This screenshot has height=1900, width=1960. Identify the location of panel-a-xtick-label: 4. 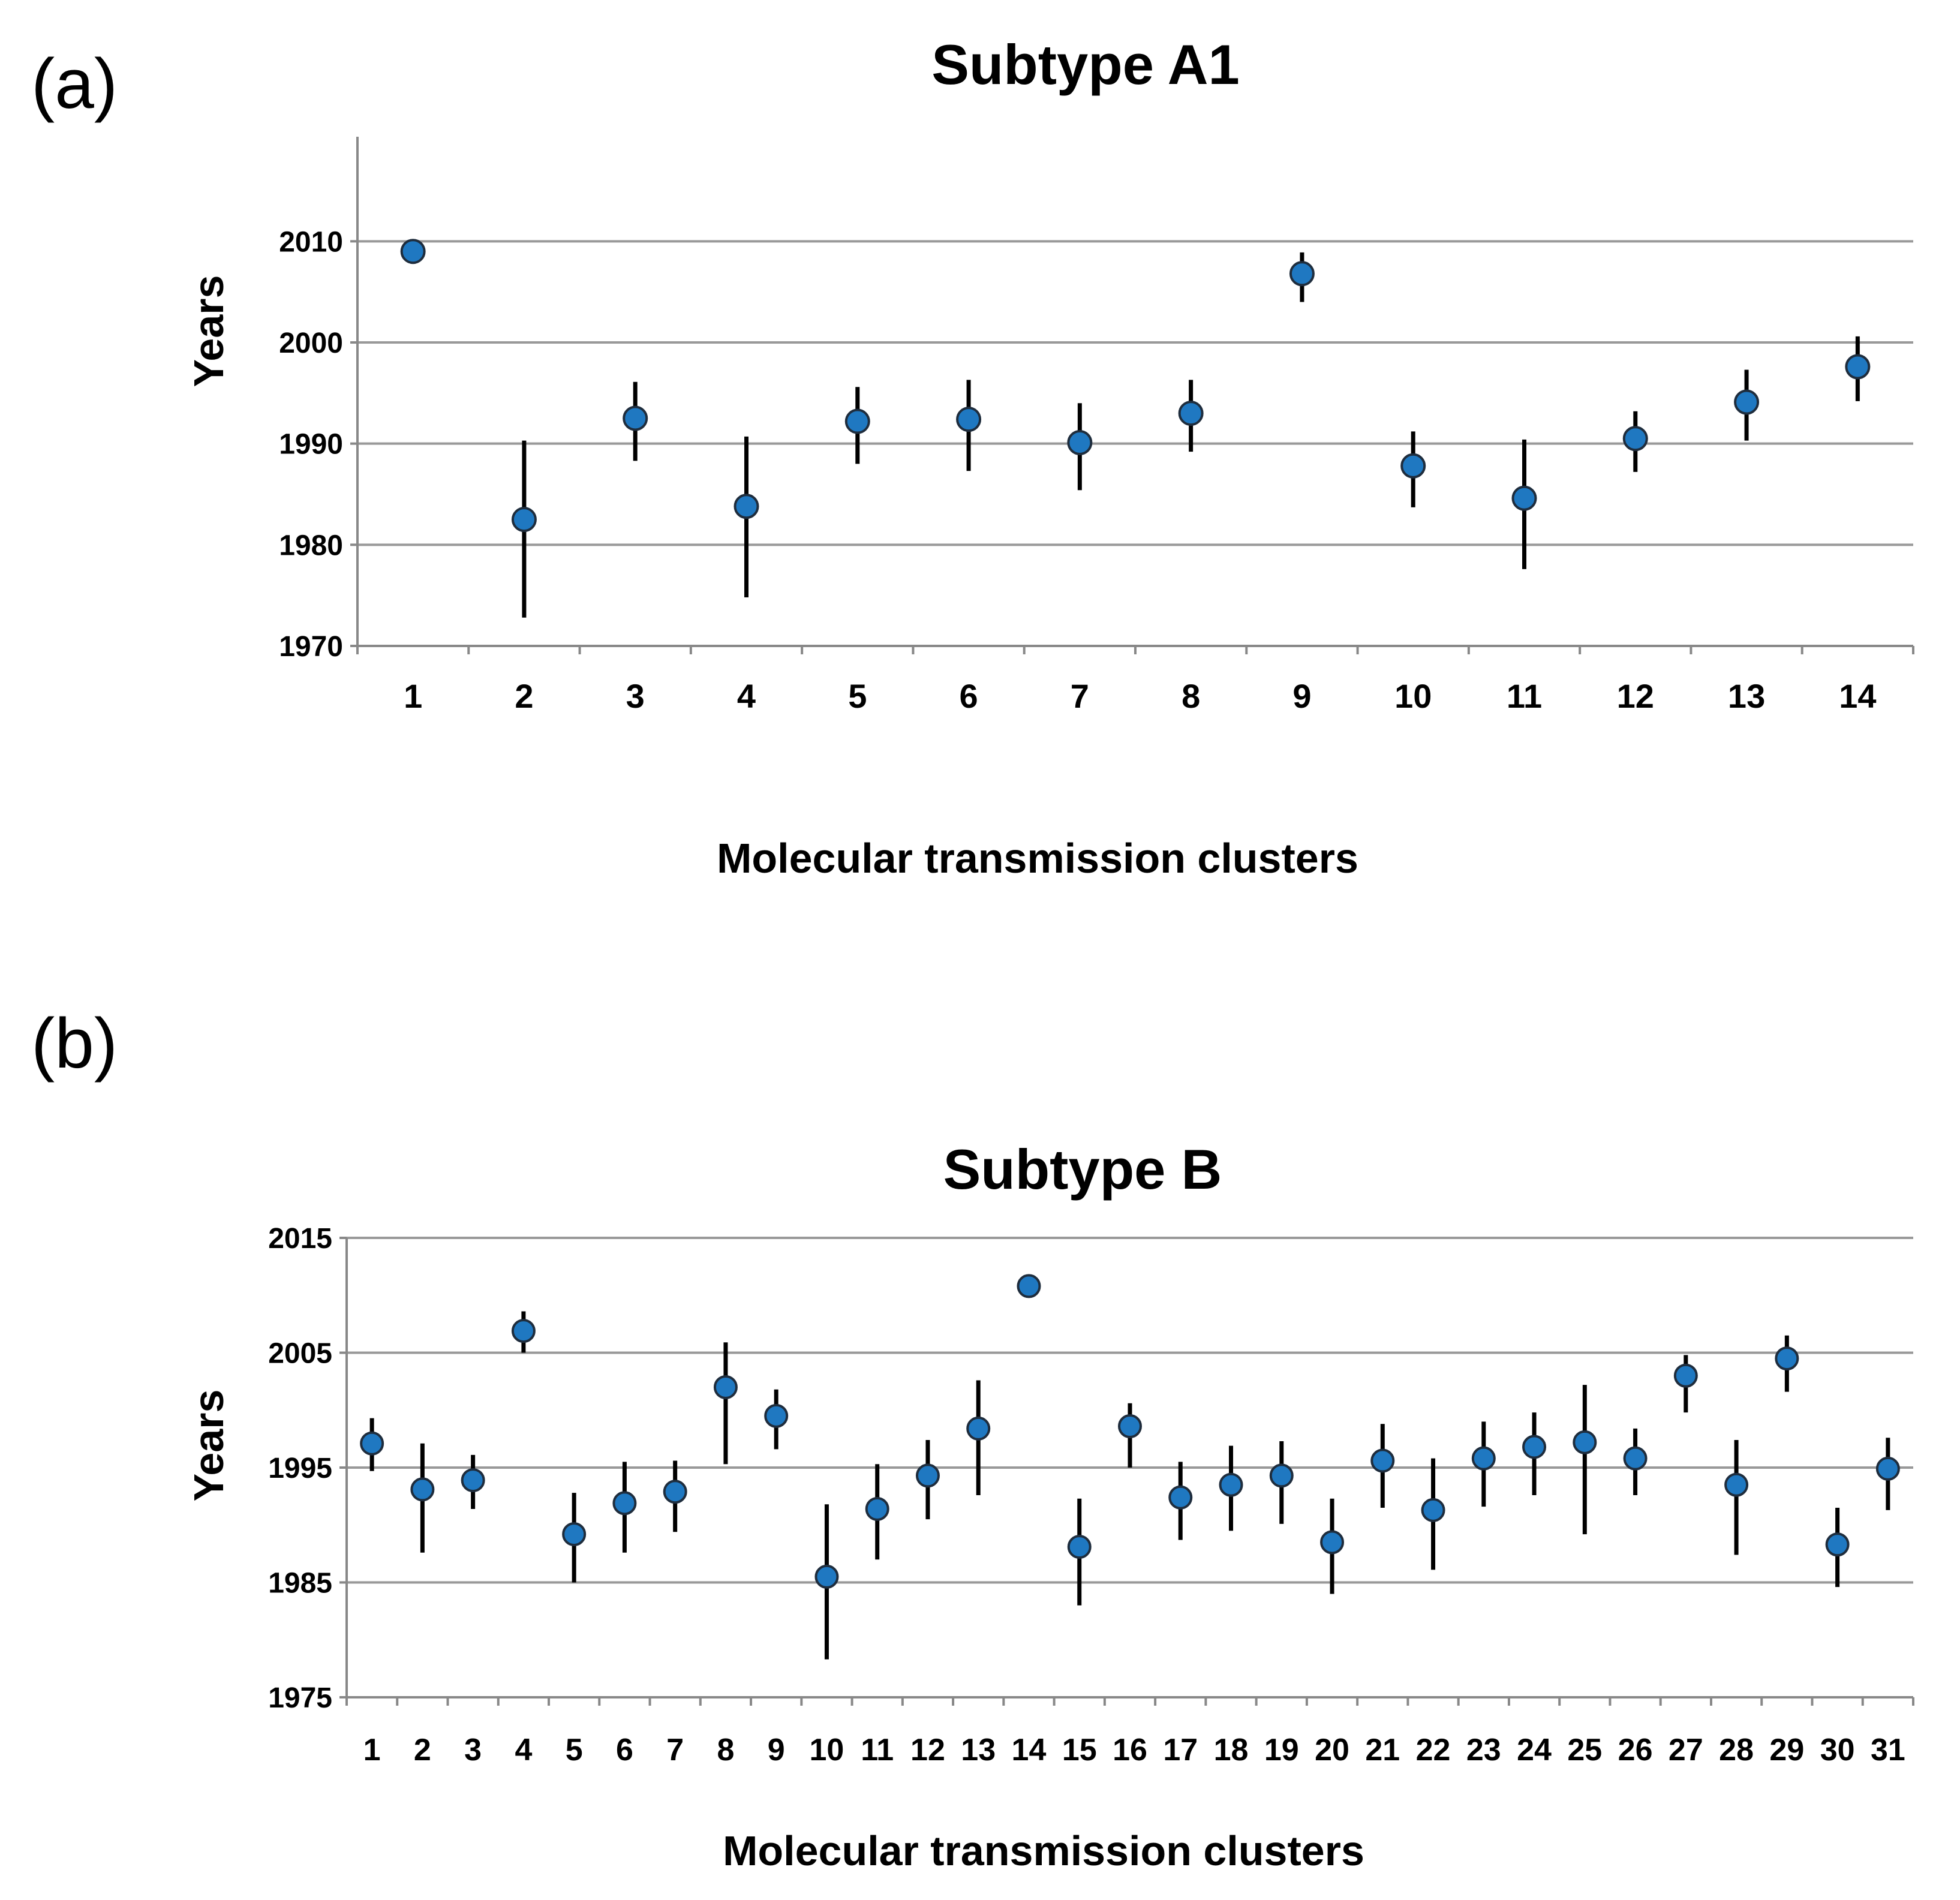
(747, 696).